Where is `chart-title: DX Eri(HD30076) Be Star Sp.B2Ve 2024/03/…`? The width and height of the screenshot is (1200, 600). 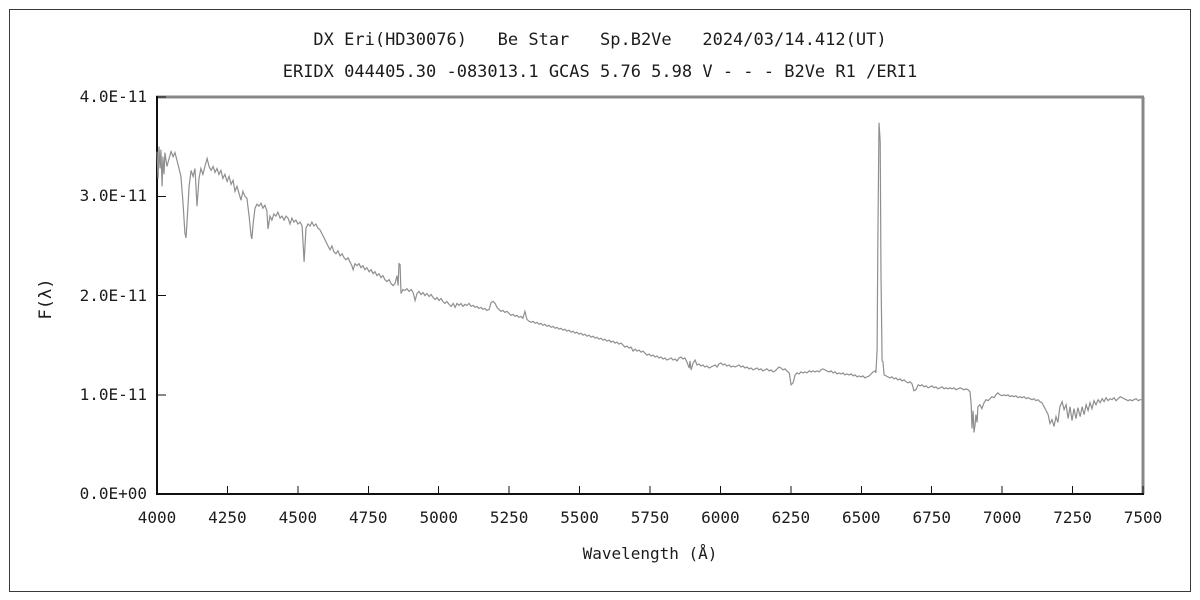 chart-title: DX Eri(HD30076) Be Star Sp.B2Ve 2024/03/… is located at coordinates (600, 40).